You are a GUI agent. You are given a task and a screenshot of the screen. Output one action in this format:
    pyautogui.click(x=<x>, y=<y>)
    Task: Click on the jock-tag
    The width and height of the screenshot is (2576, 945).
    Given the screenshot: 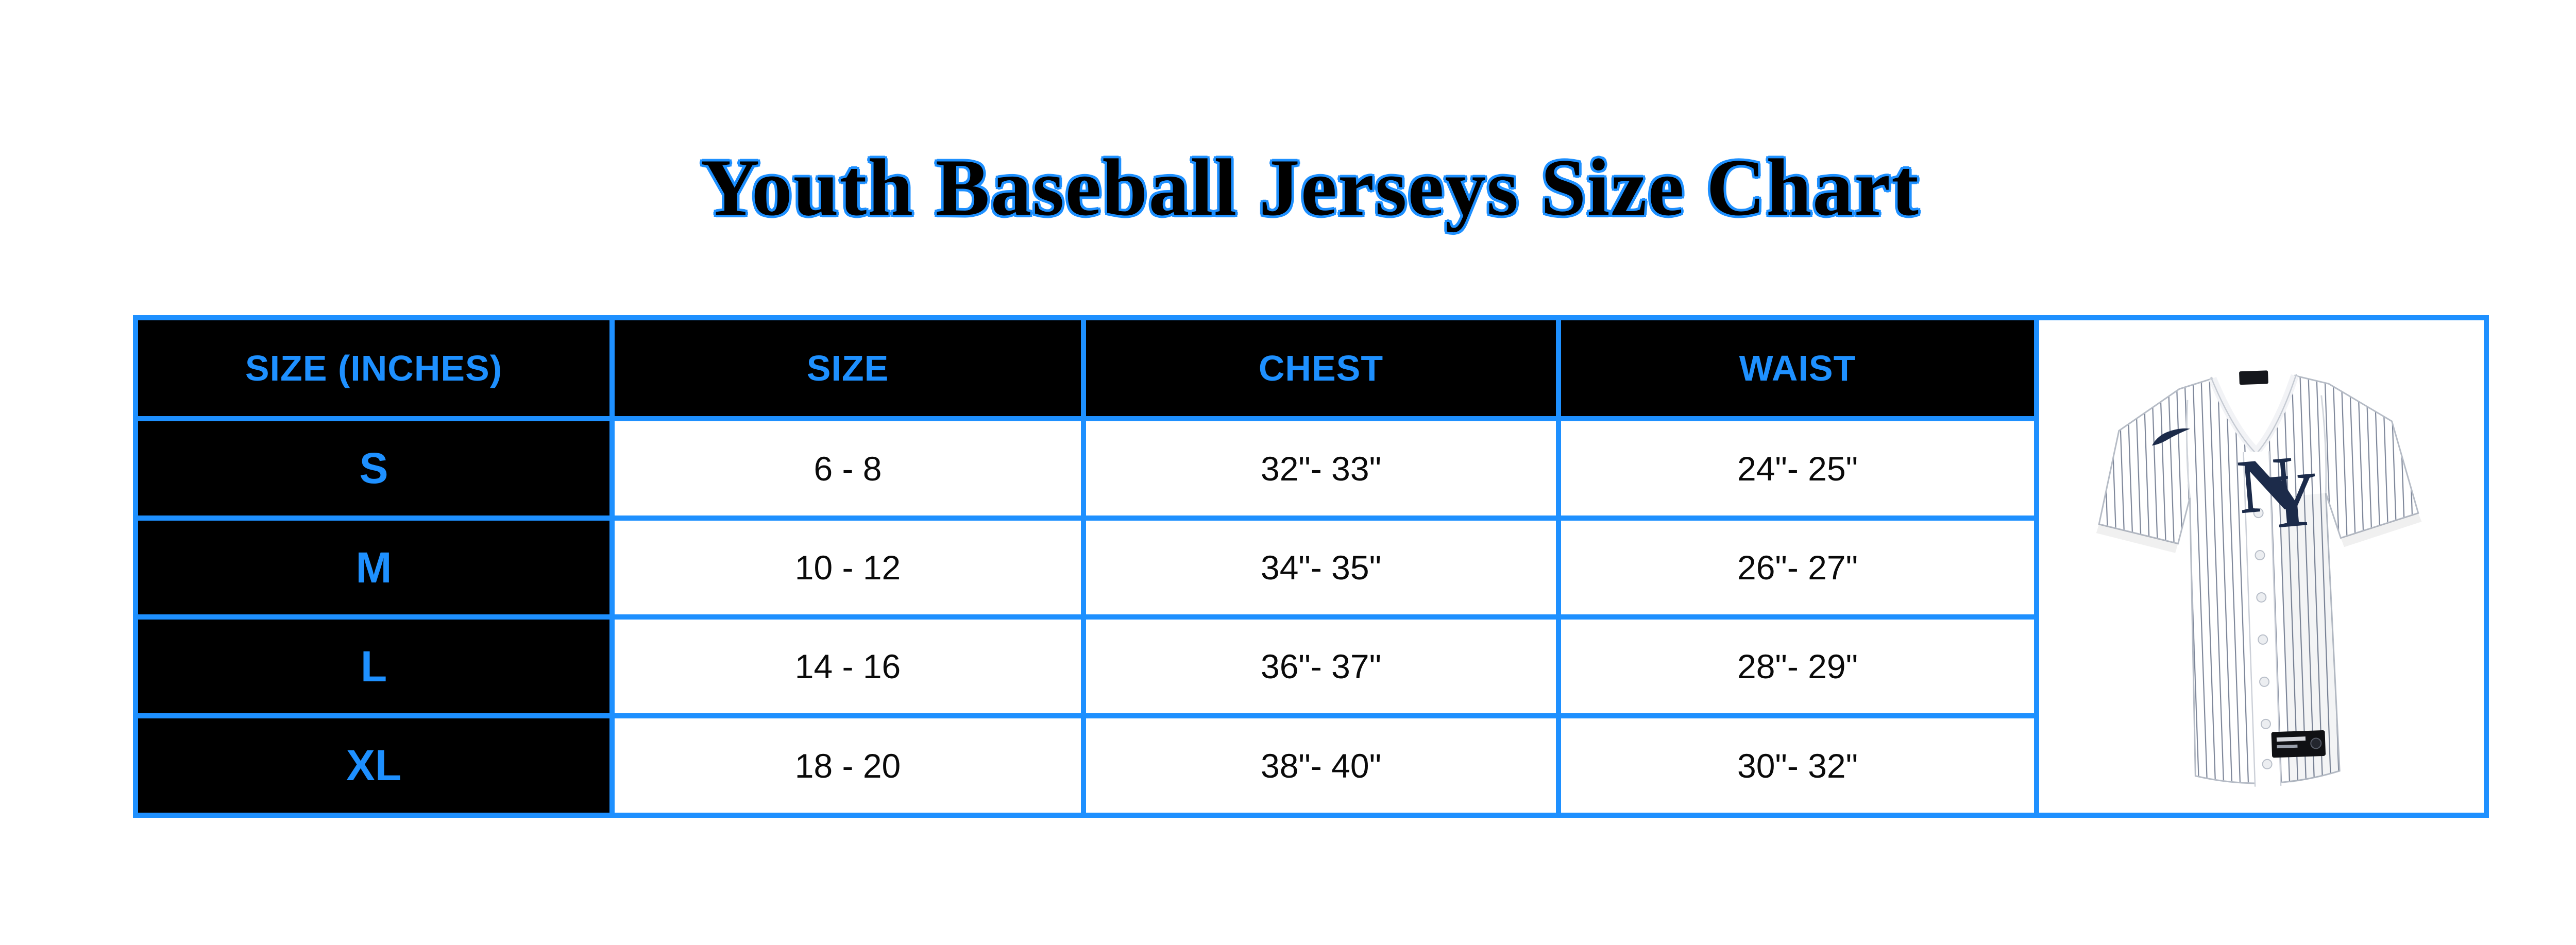 What is the action you would take?
    pyautogui.click(x=2298, y=744)
    